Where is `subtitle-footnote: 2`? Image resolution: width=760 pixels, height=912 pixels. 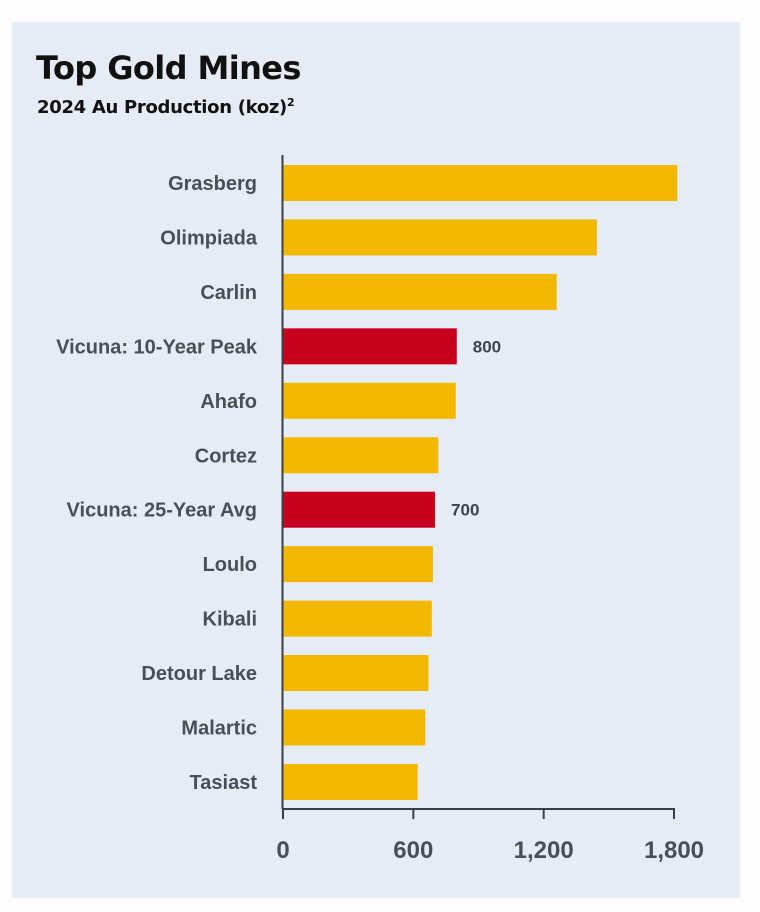 subtitle-footnote: 2 is located at coordinates (291, 102).